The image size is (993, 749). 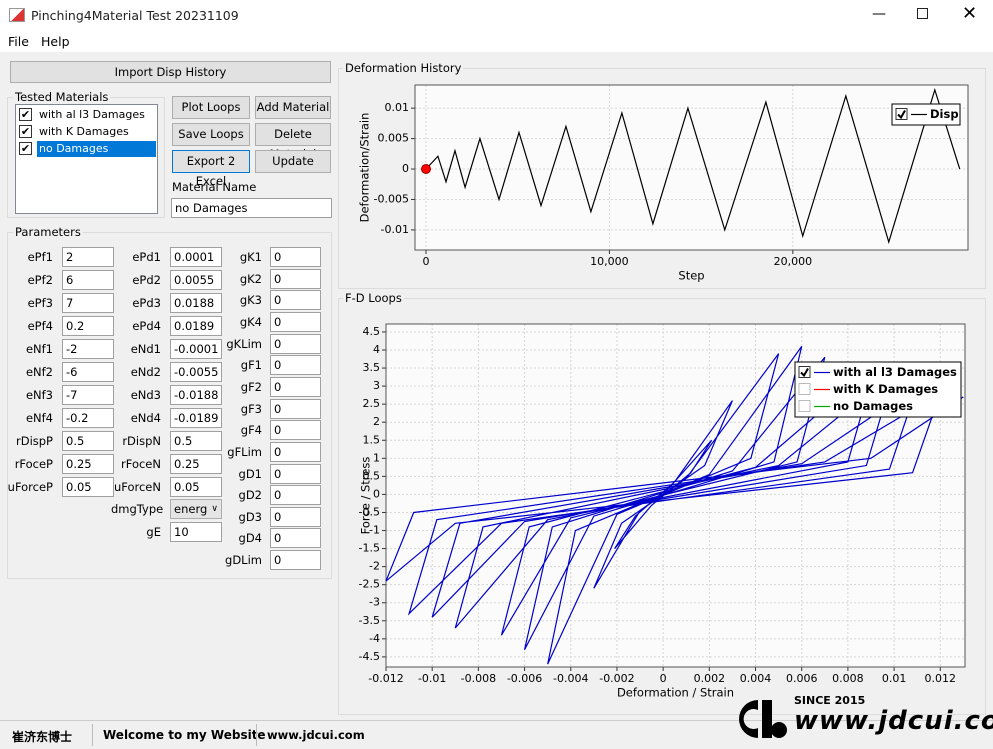 What do you see at coordinates (793, 261) in the screenshot?
I see `x-tick-label: 20,000` at bounding box center [793, 261].